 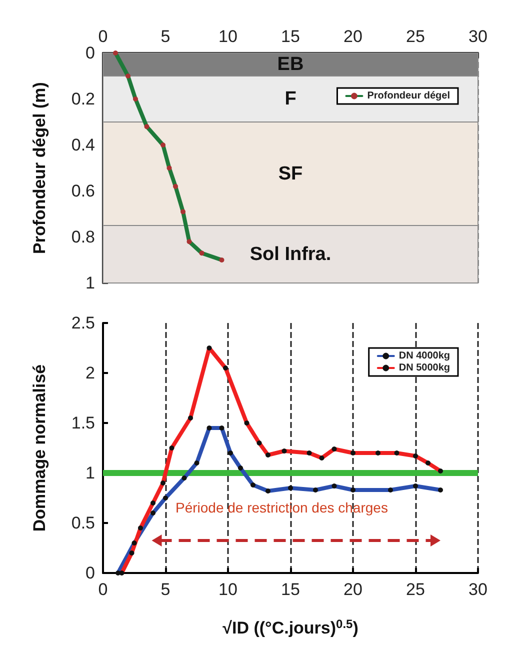 What do you see at coordinates (83, 323) in the screenshot?
I see `y-tick-label: 2.5` at bounding box center [83, 323].